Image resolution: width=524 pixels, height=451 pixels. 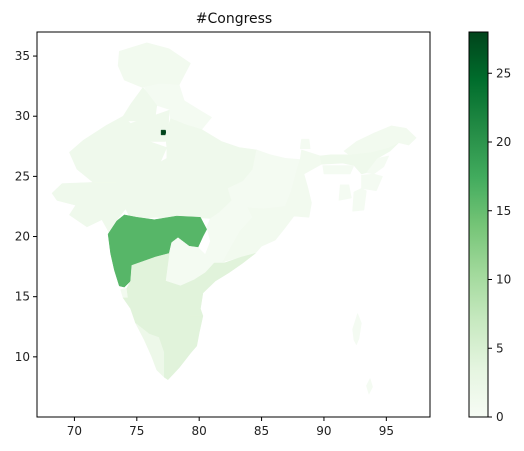 I want to click on region-jammu-kashmir, so click(x=154, y=65).